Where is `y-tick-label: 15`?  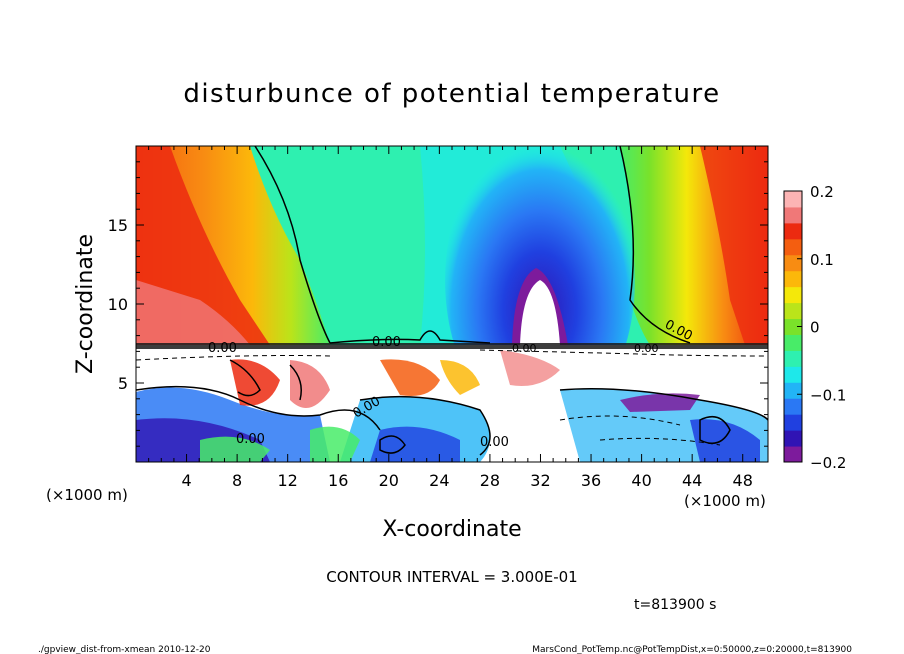
y-tick-label: 15 is located at coordinates (118, 225).